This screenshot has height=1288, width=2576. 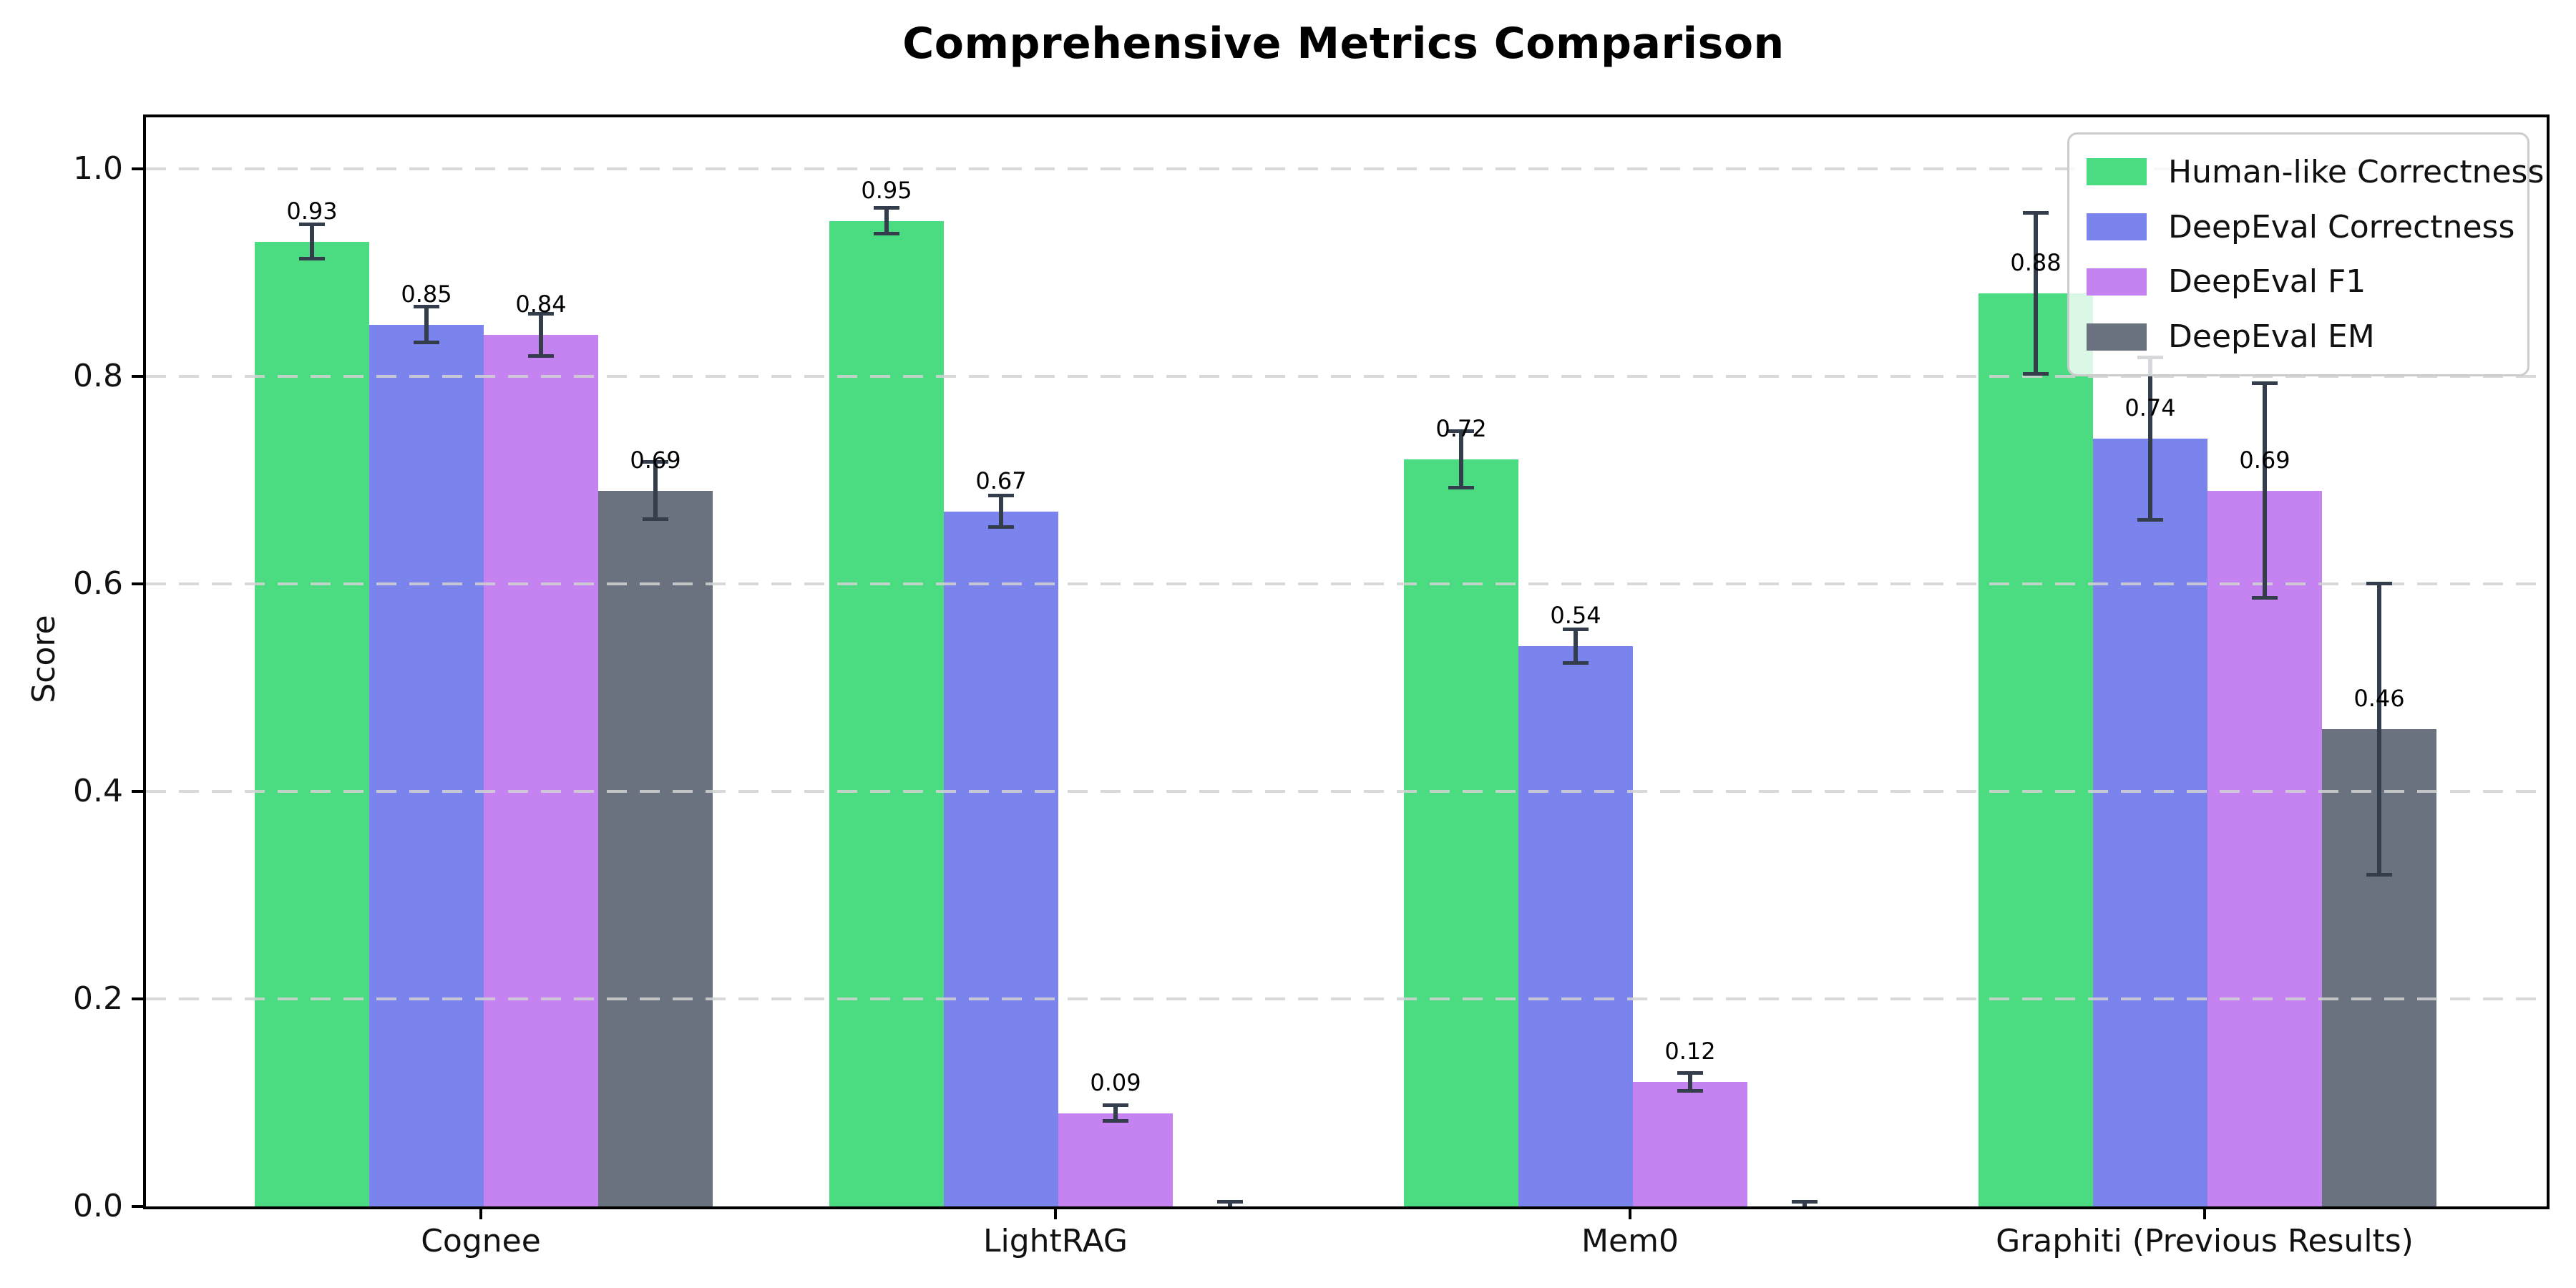 I want to click on bar-value-label: 0.74, so click(x=2150, y=408).